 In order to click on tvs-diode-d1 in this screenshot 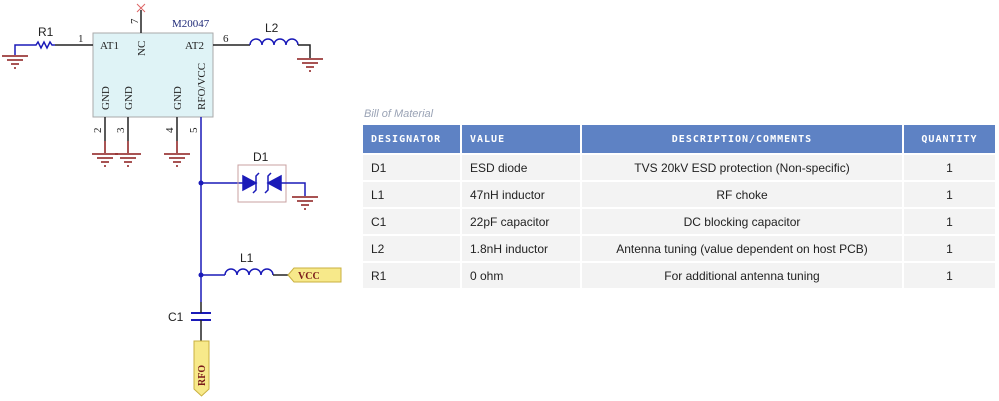, I will do `click(262, 183)`.